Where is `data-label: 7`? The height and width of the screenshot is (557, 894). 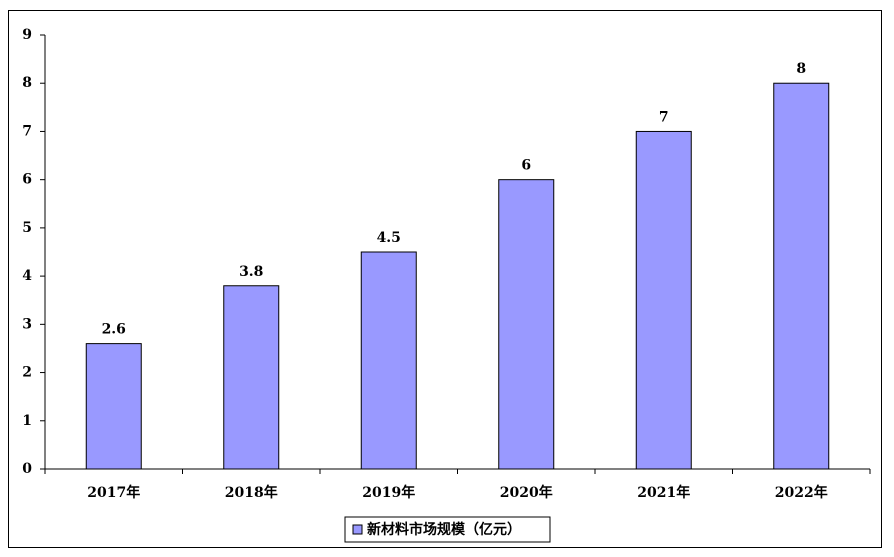 data-label: 7 is located at coordinates (664, 117).